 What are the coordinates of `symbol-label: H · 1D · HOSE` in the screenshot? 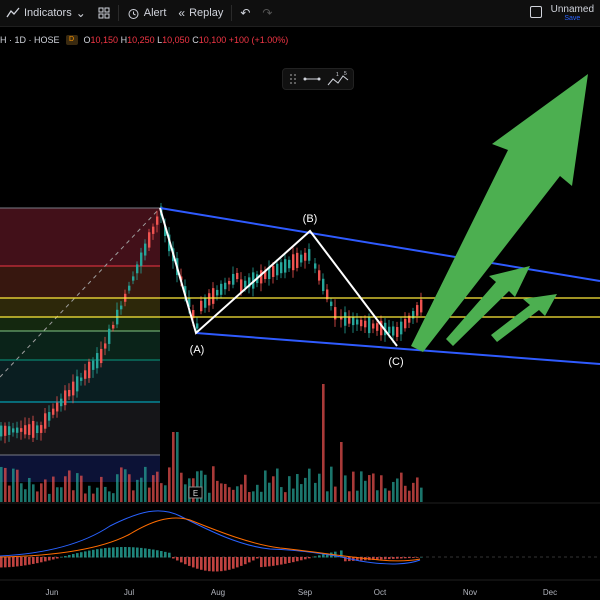 It's located at (30, 40).